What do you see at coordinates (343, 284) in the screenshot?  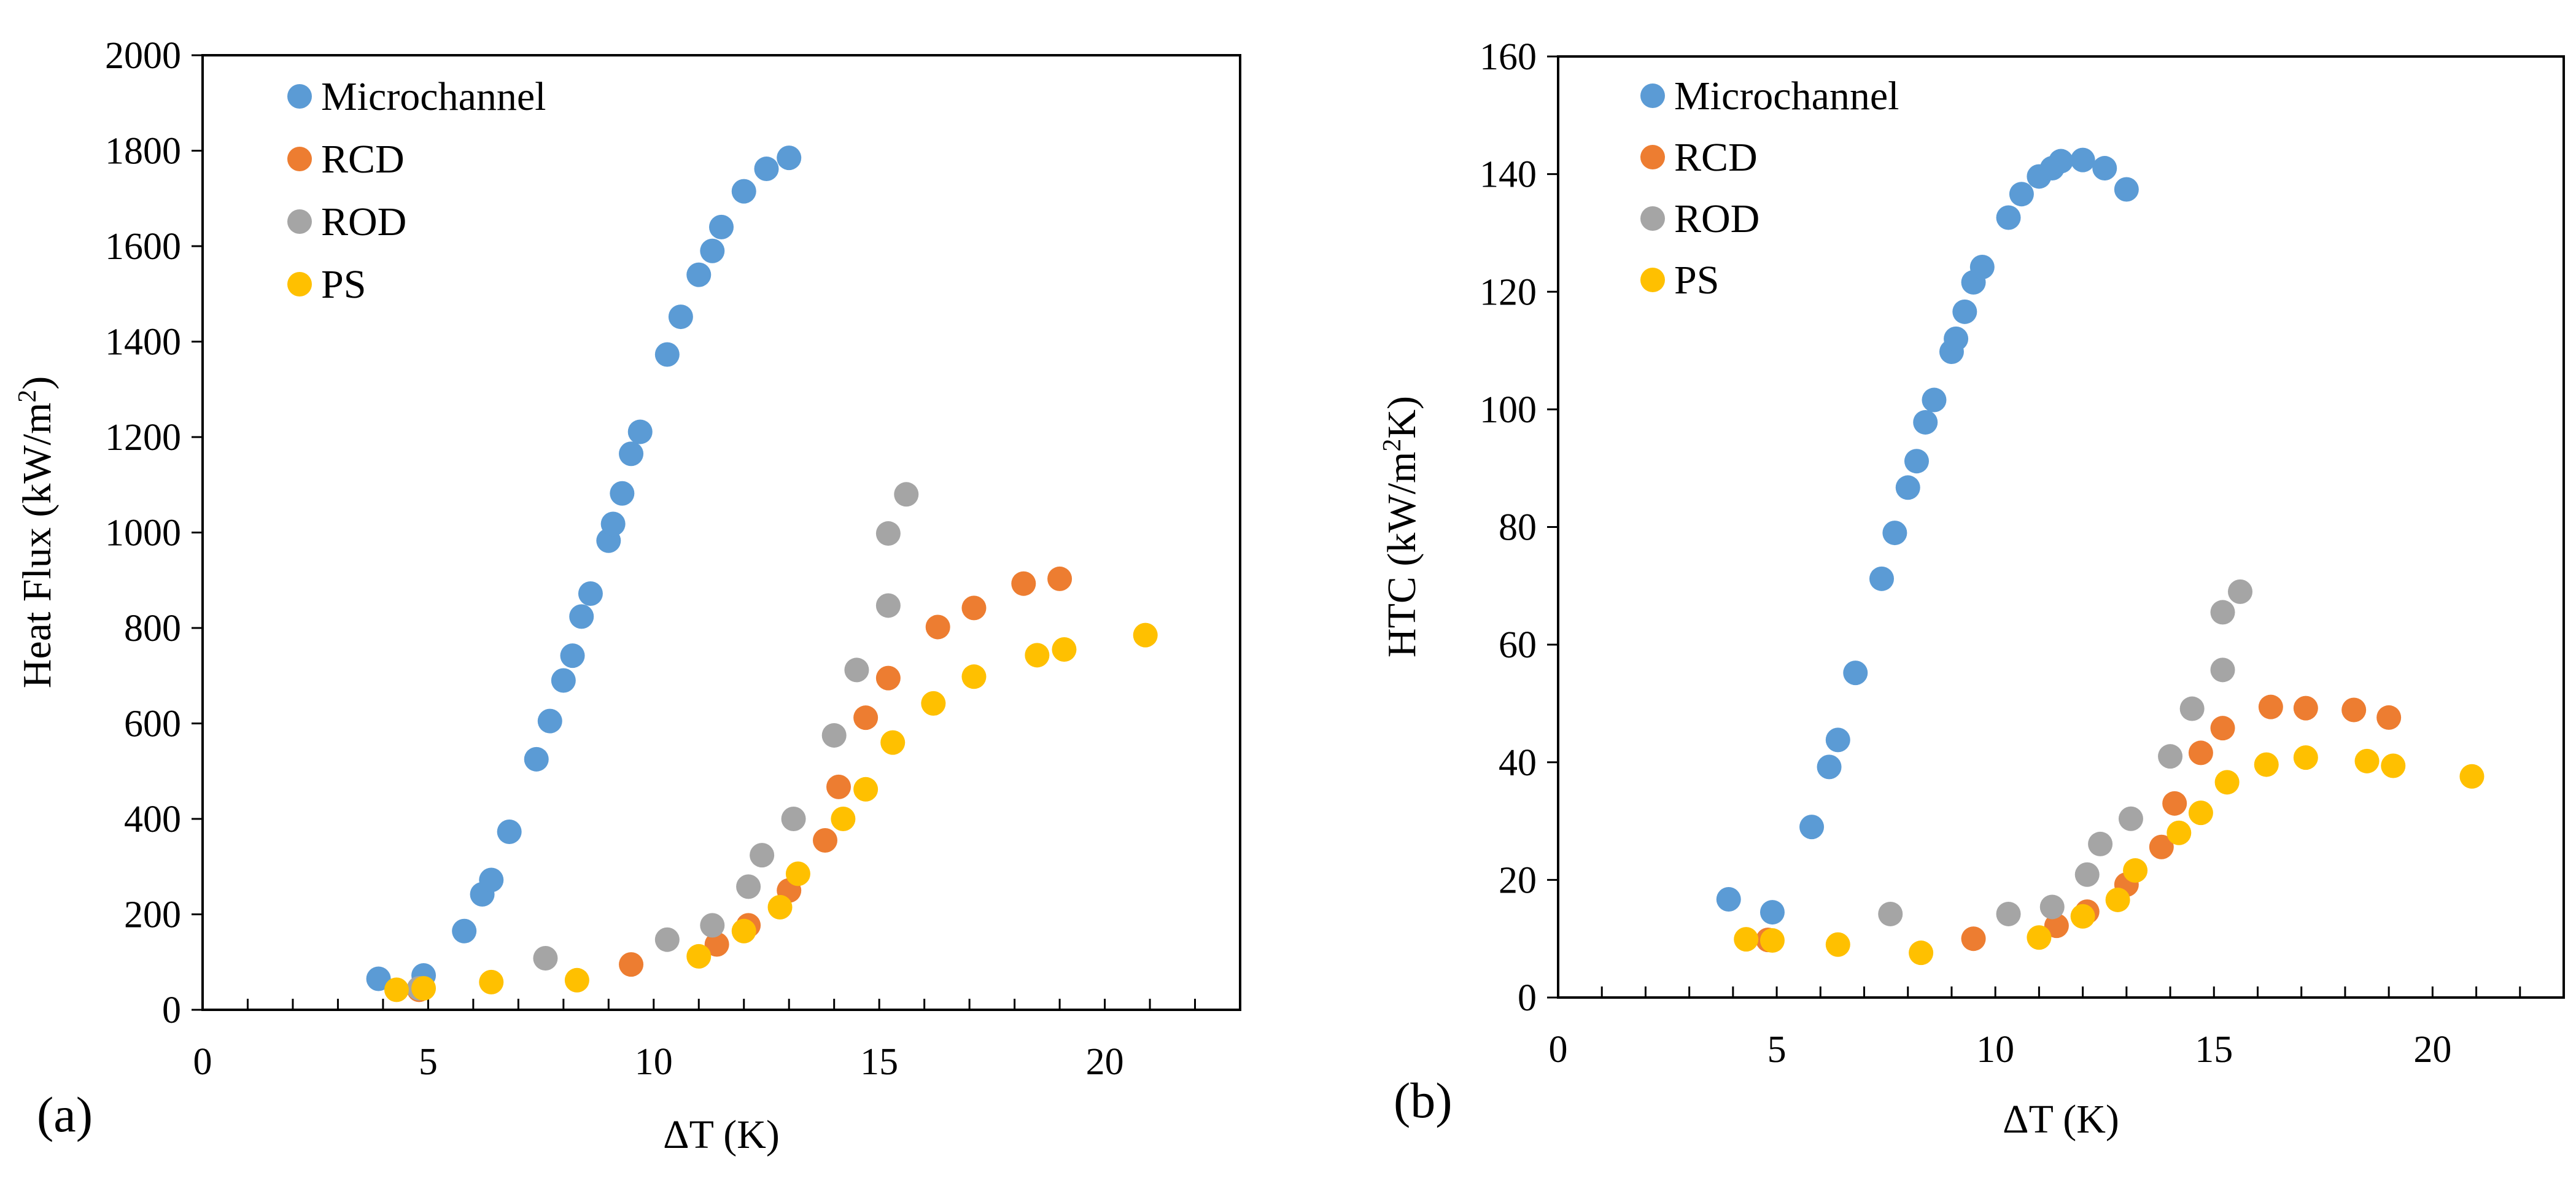 I see `legend-label-ps: PS` at bounding box center [343, 284].